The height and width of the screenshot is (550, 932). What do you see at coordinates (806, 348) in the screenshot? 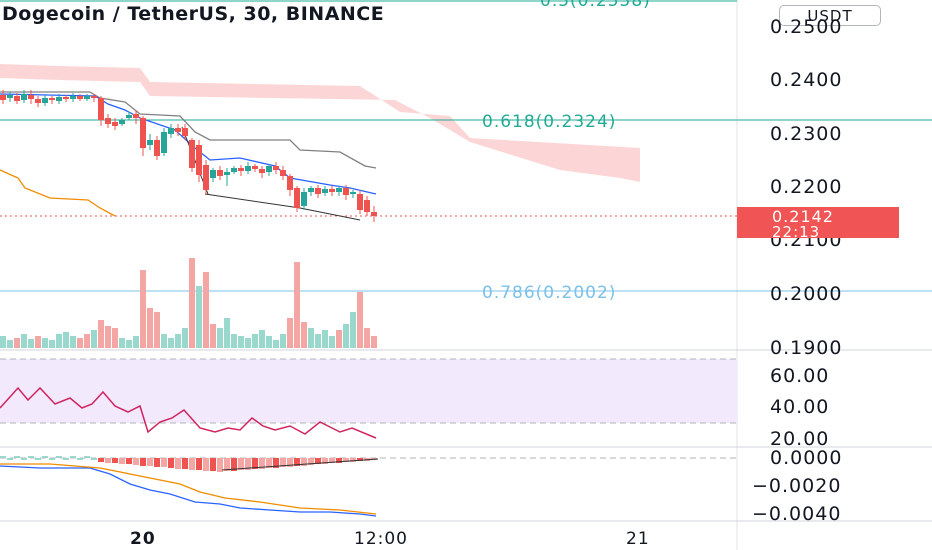
I see `price-tick: 0.1900` at bounding box center [806, 348].